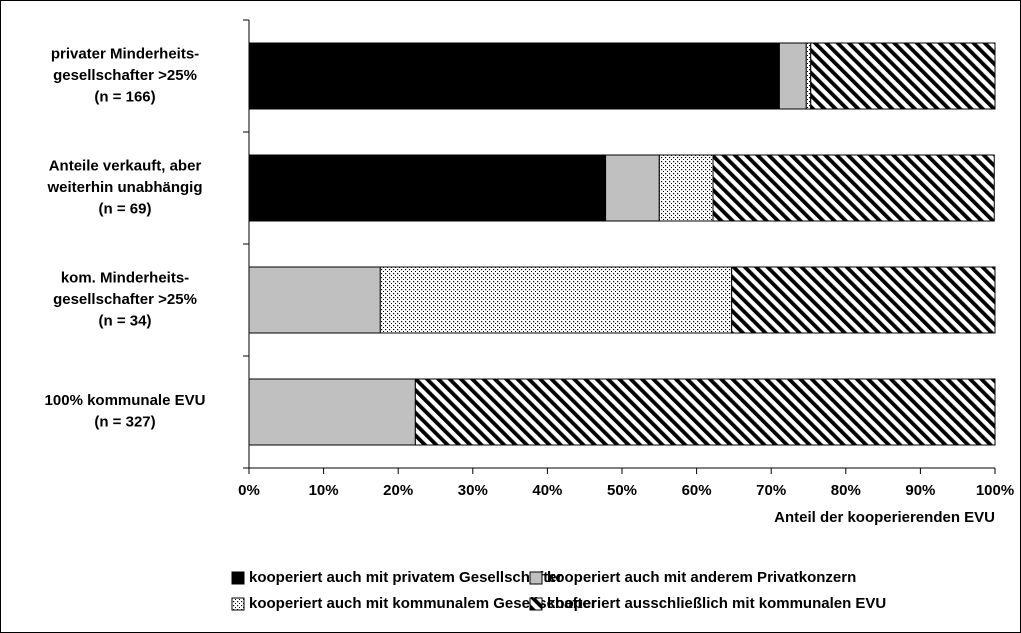  What do you see at coordinates (125, 400) in the screenshot?
I see `category-label: 100% kommunale EVU` at bounding box center [125, 400].